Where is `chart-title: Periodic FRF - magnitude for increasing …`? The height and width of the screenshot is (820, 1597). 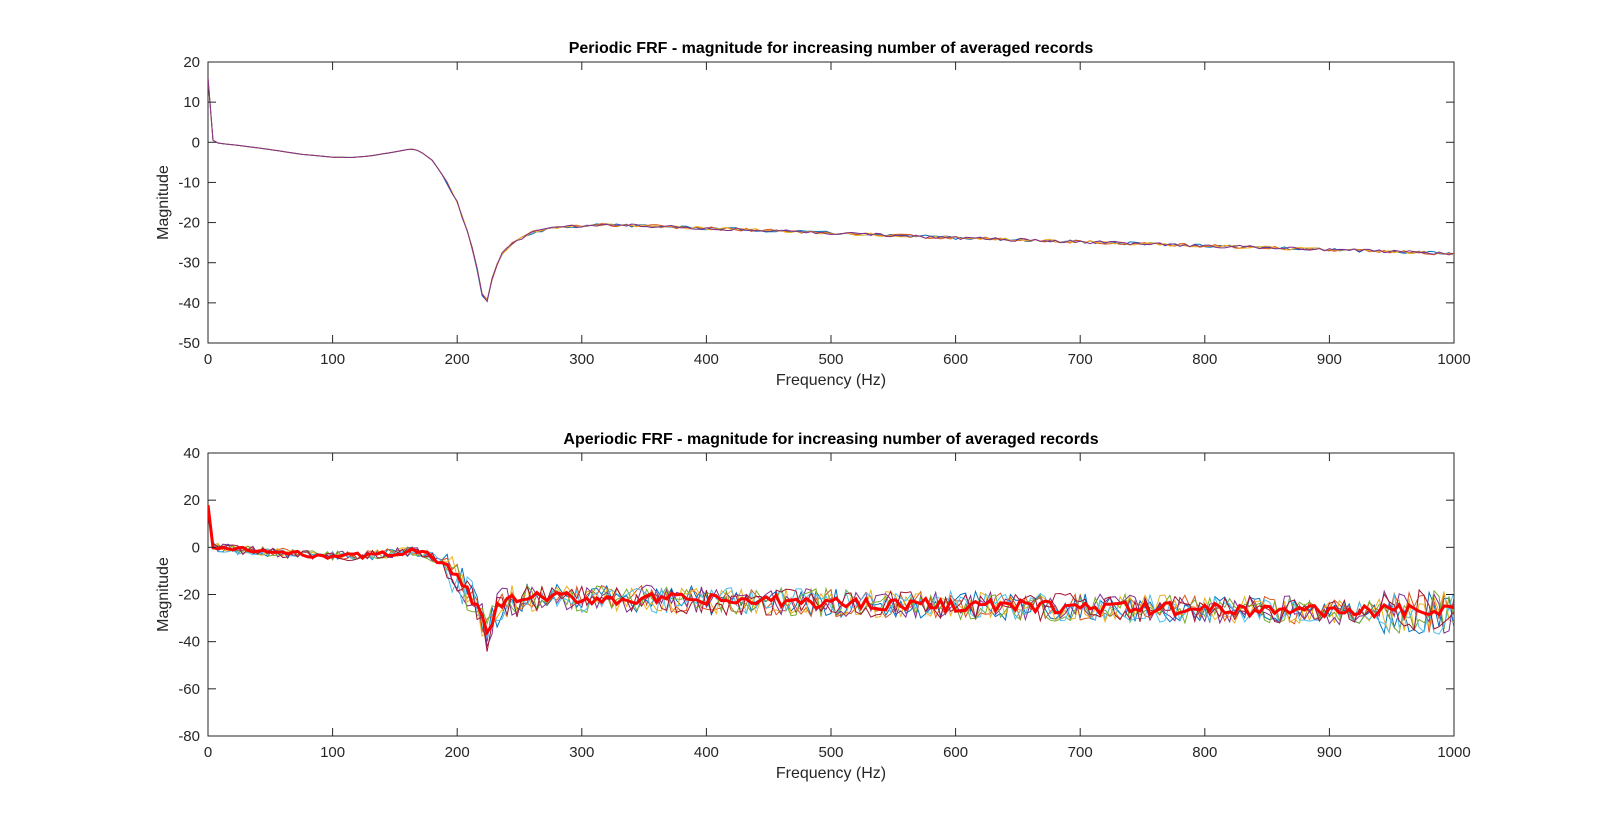
chart-title: Periodic FRF - magnitude for increasing … is located at coordinates (831, 48).